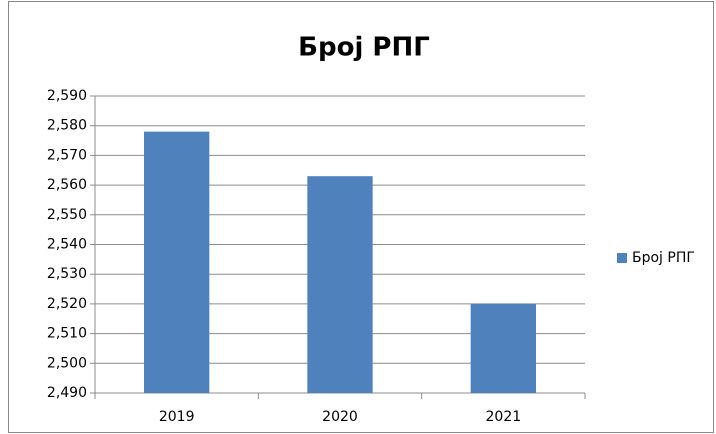 The height and width of the screenshot is (434, 716). I want to click on legend-swatch, so click(622, 258).